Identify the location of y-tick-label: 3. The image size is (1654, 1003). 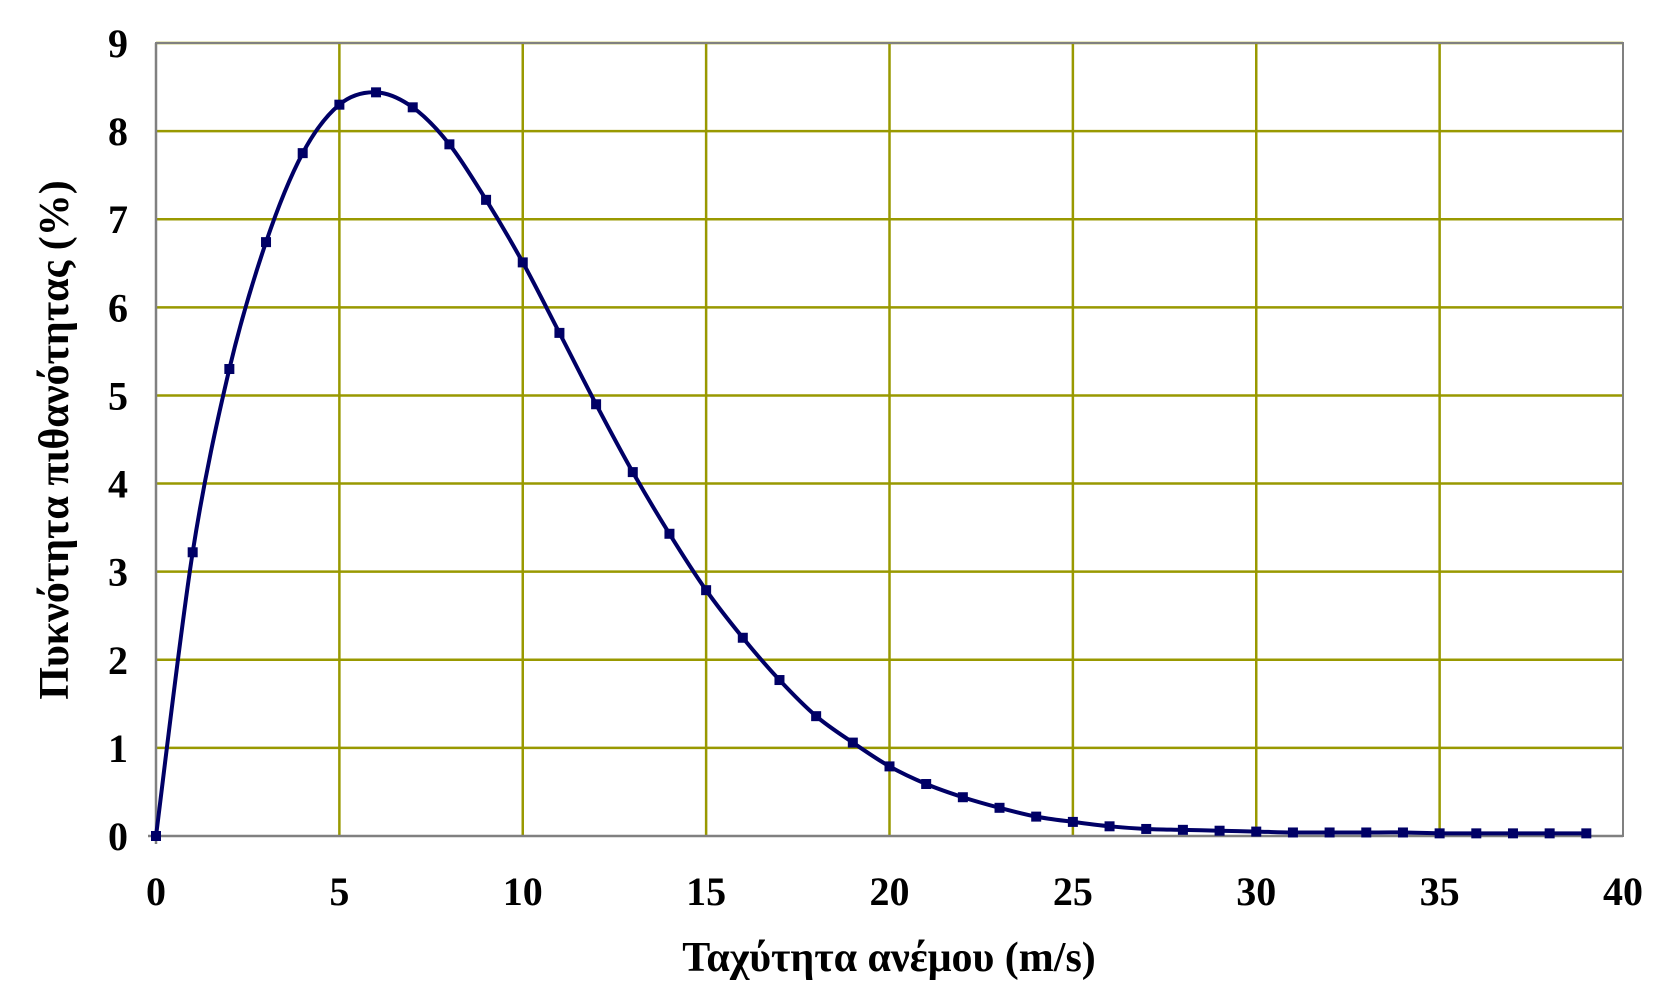
(118, 572).